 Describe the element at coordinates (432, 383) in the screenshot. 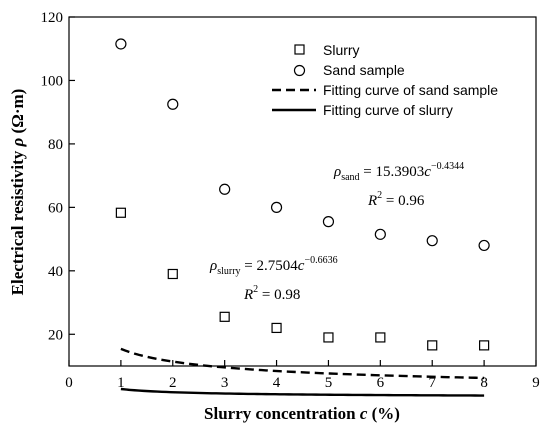

I see `x-tick-label: 7` at that location.